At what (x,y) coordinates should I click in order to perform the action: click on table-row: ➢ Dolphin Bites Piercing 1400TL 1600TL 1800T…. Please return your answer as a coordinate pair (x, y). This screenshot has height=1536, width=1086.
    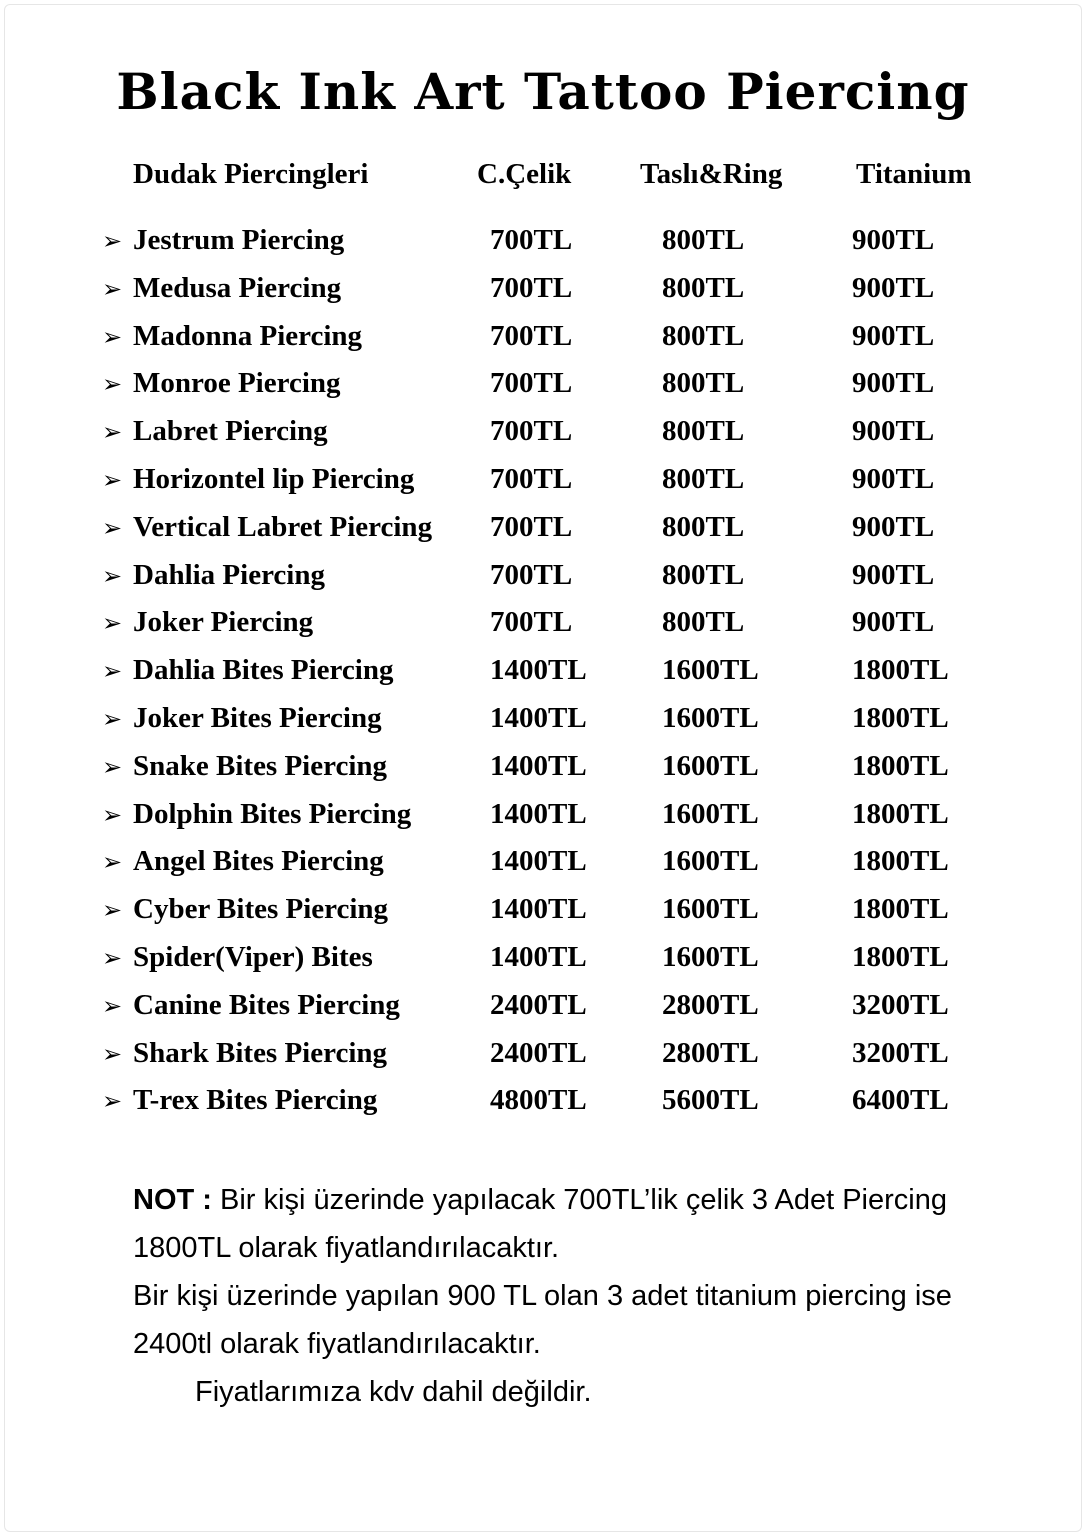
    Looking at the image, I should click on (543, 817).